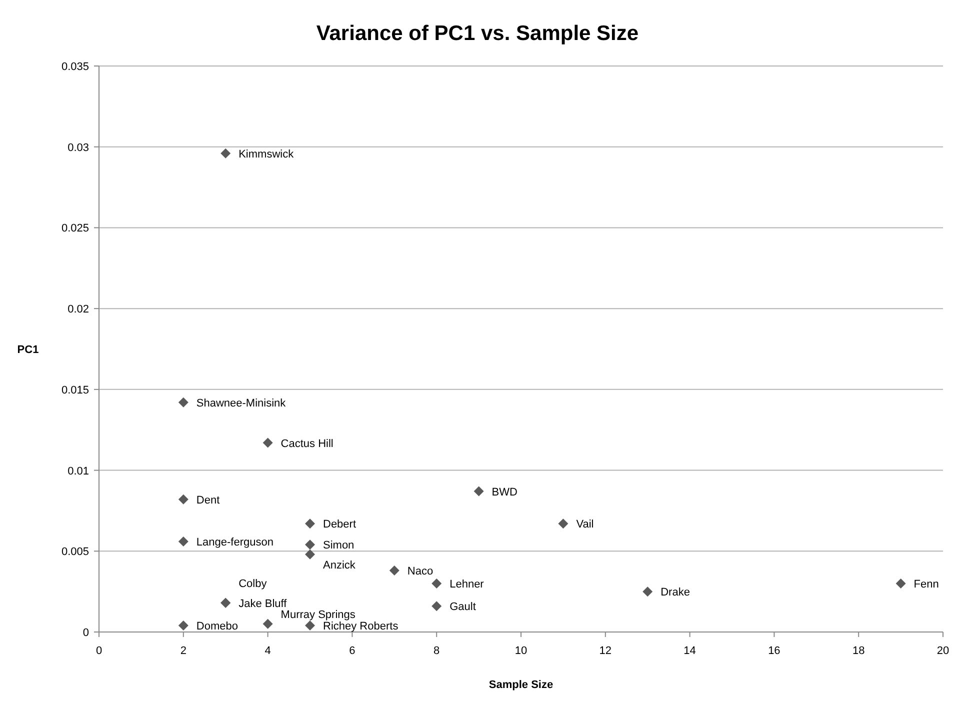  What do you see at coordinates (338, 546) in the screenshot?
I see `annotation: Simon` at bounding box center [338, 546].